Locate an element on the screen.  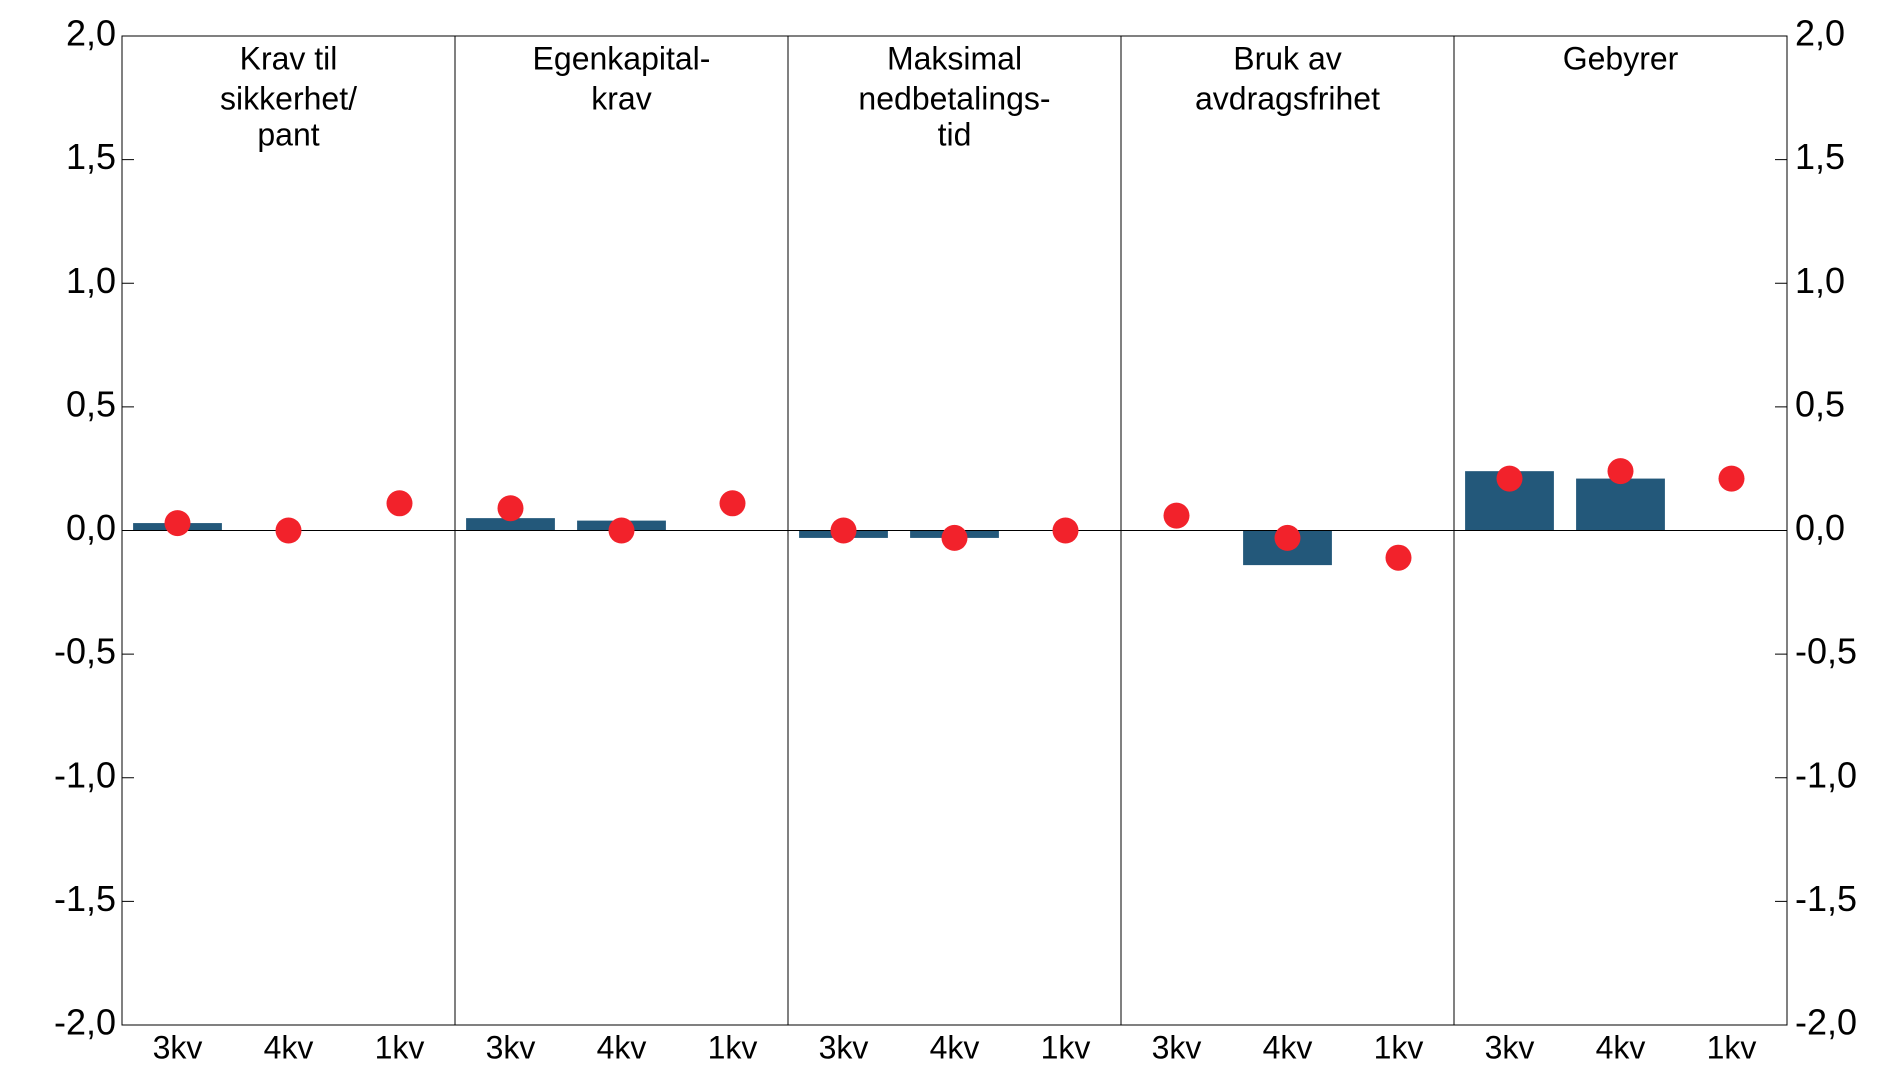
group-label: Krav til is located at coordinates (289, 58).